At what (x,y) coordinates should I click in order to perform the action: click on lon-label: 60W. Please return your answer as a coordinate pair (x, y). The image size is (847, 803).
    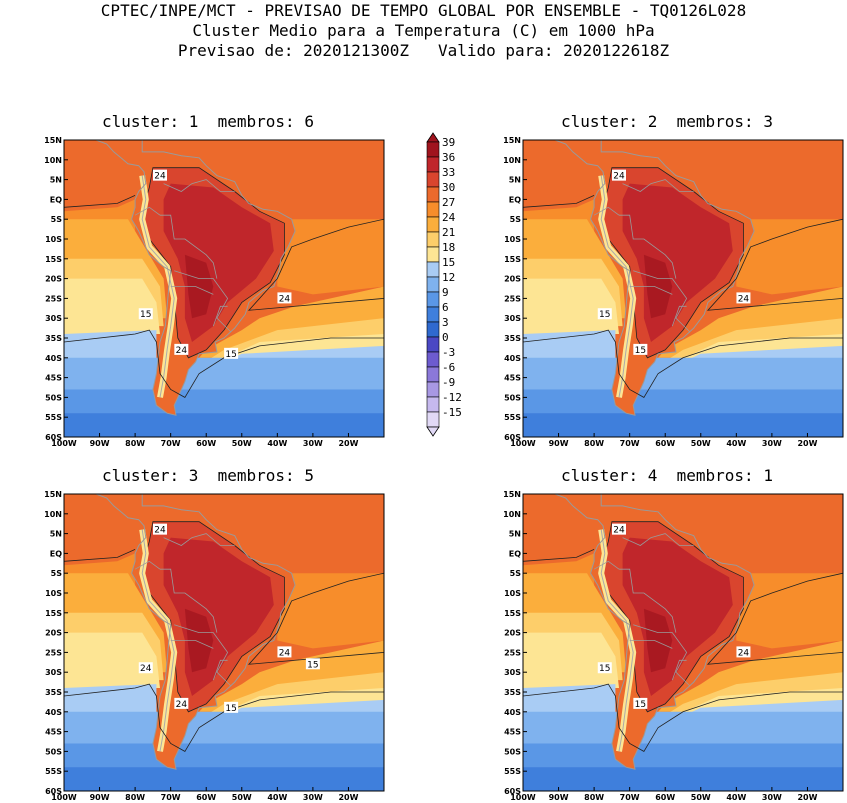
    Looking at the image, I should click on (206, 443).